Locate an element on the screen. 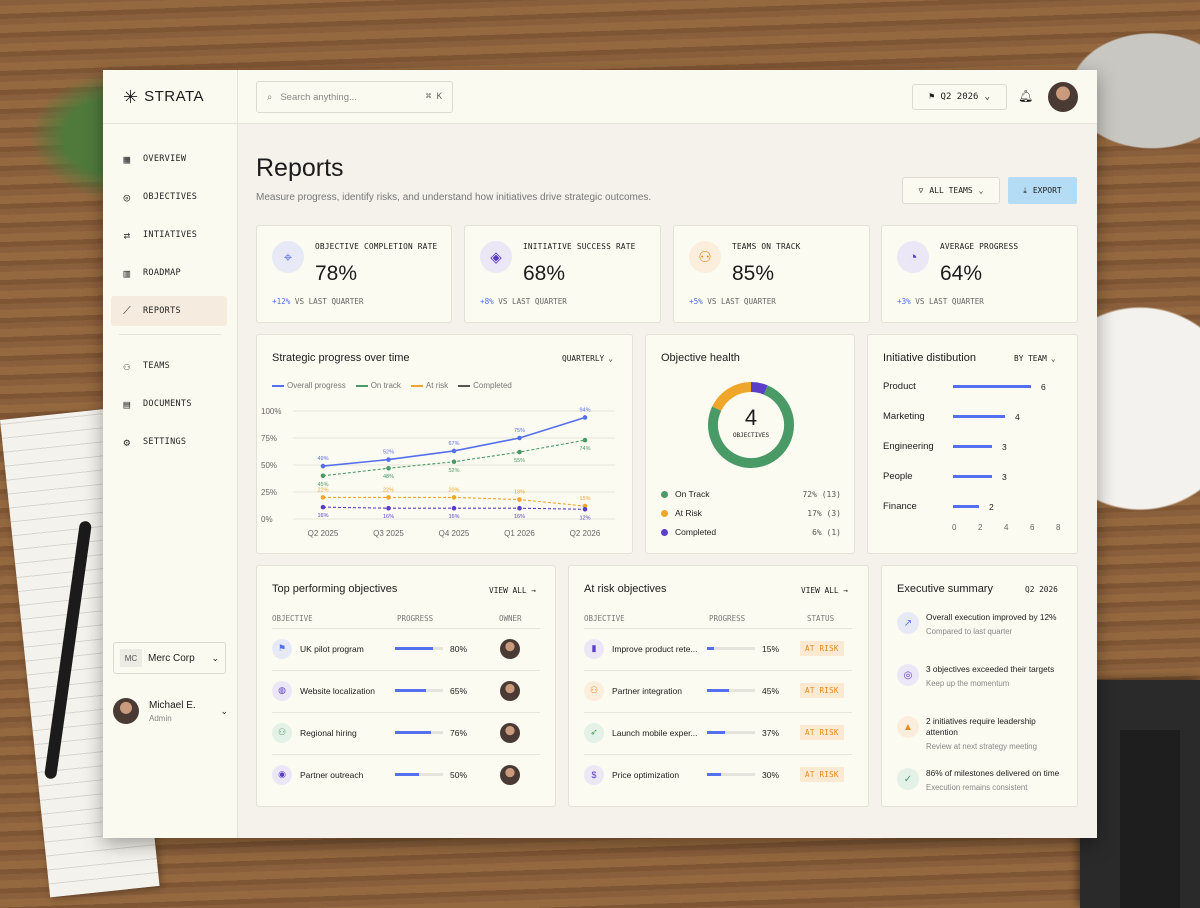  search-input: ⌕ Search anything... ⌘ K is located at coordinates (354, 97).